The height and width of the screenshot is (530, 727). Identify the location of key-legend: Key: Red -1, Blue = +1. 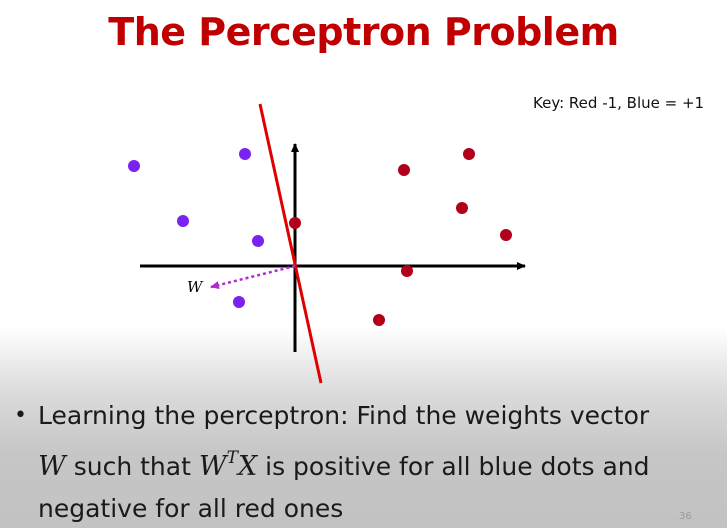
(619, 103).